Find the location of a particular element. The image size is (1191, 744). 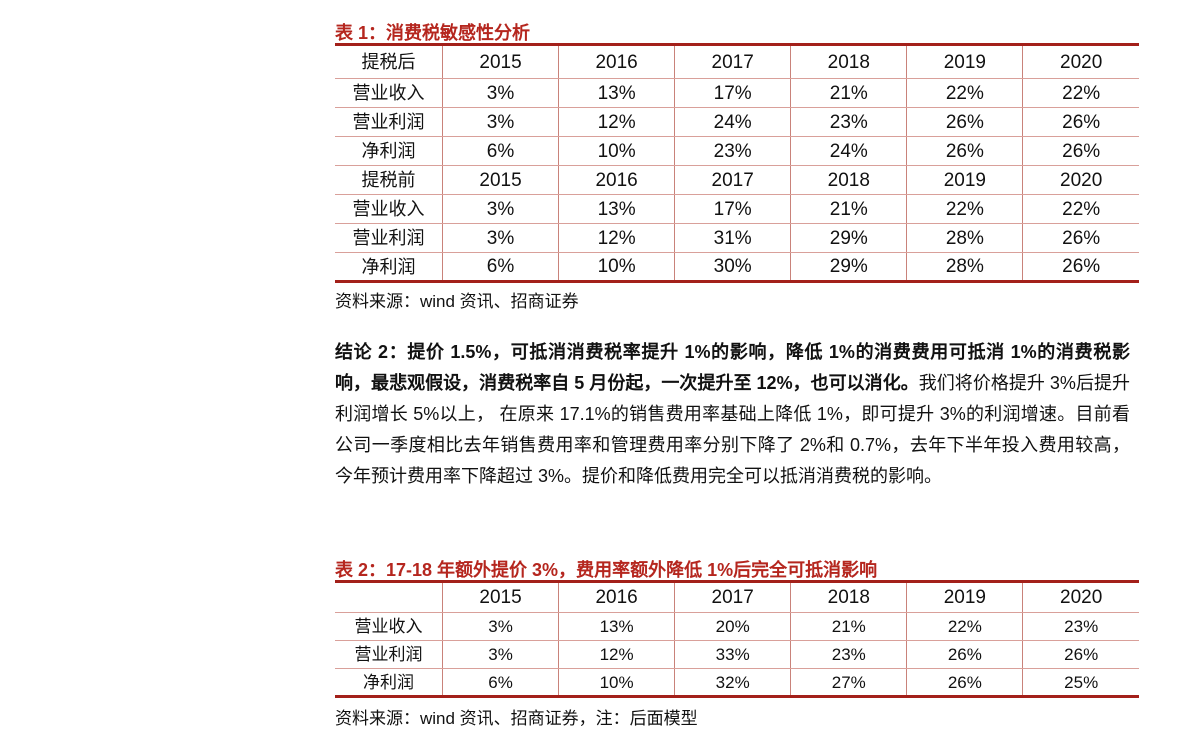

cell: 31% is located at coordinates (732, 238).